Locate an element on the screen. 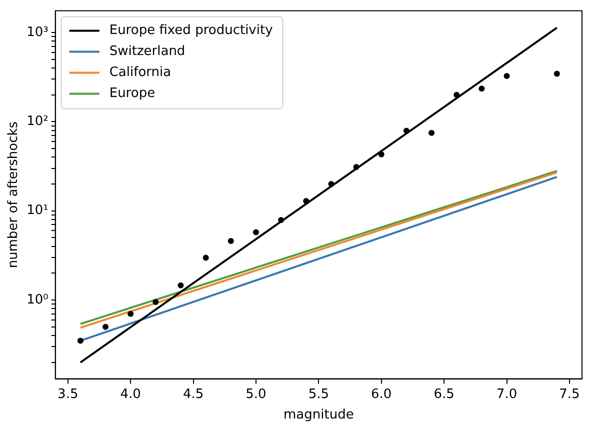  x-tick-label: 4.0 is located at coordinates (130, 394).